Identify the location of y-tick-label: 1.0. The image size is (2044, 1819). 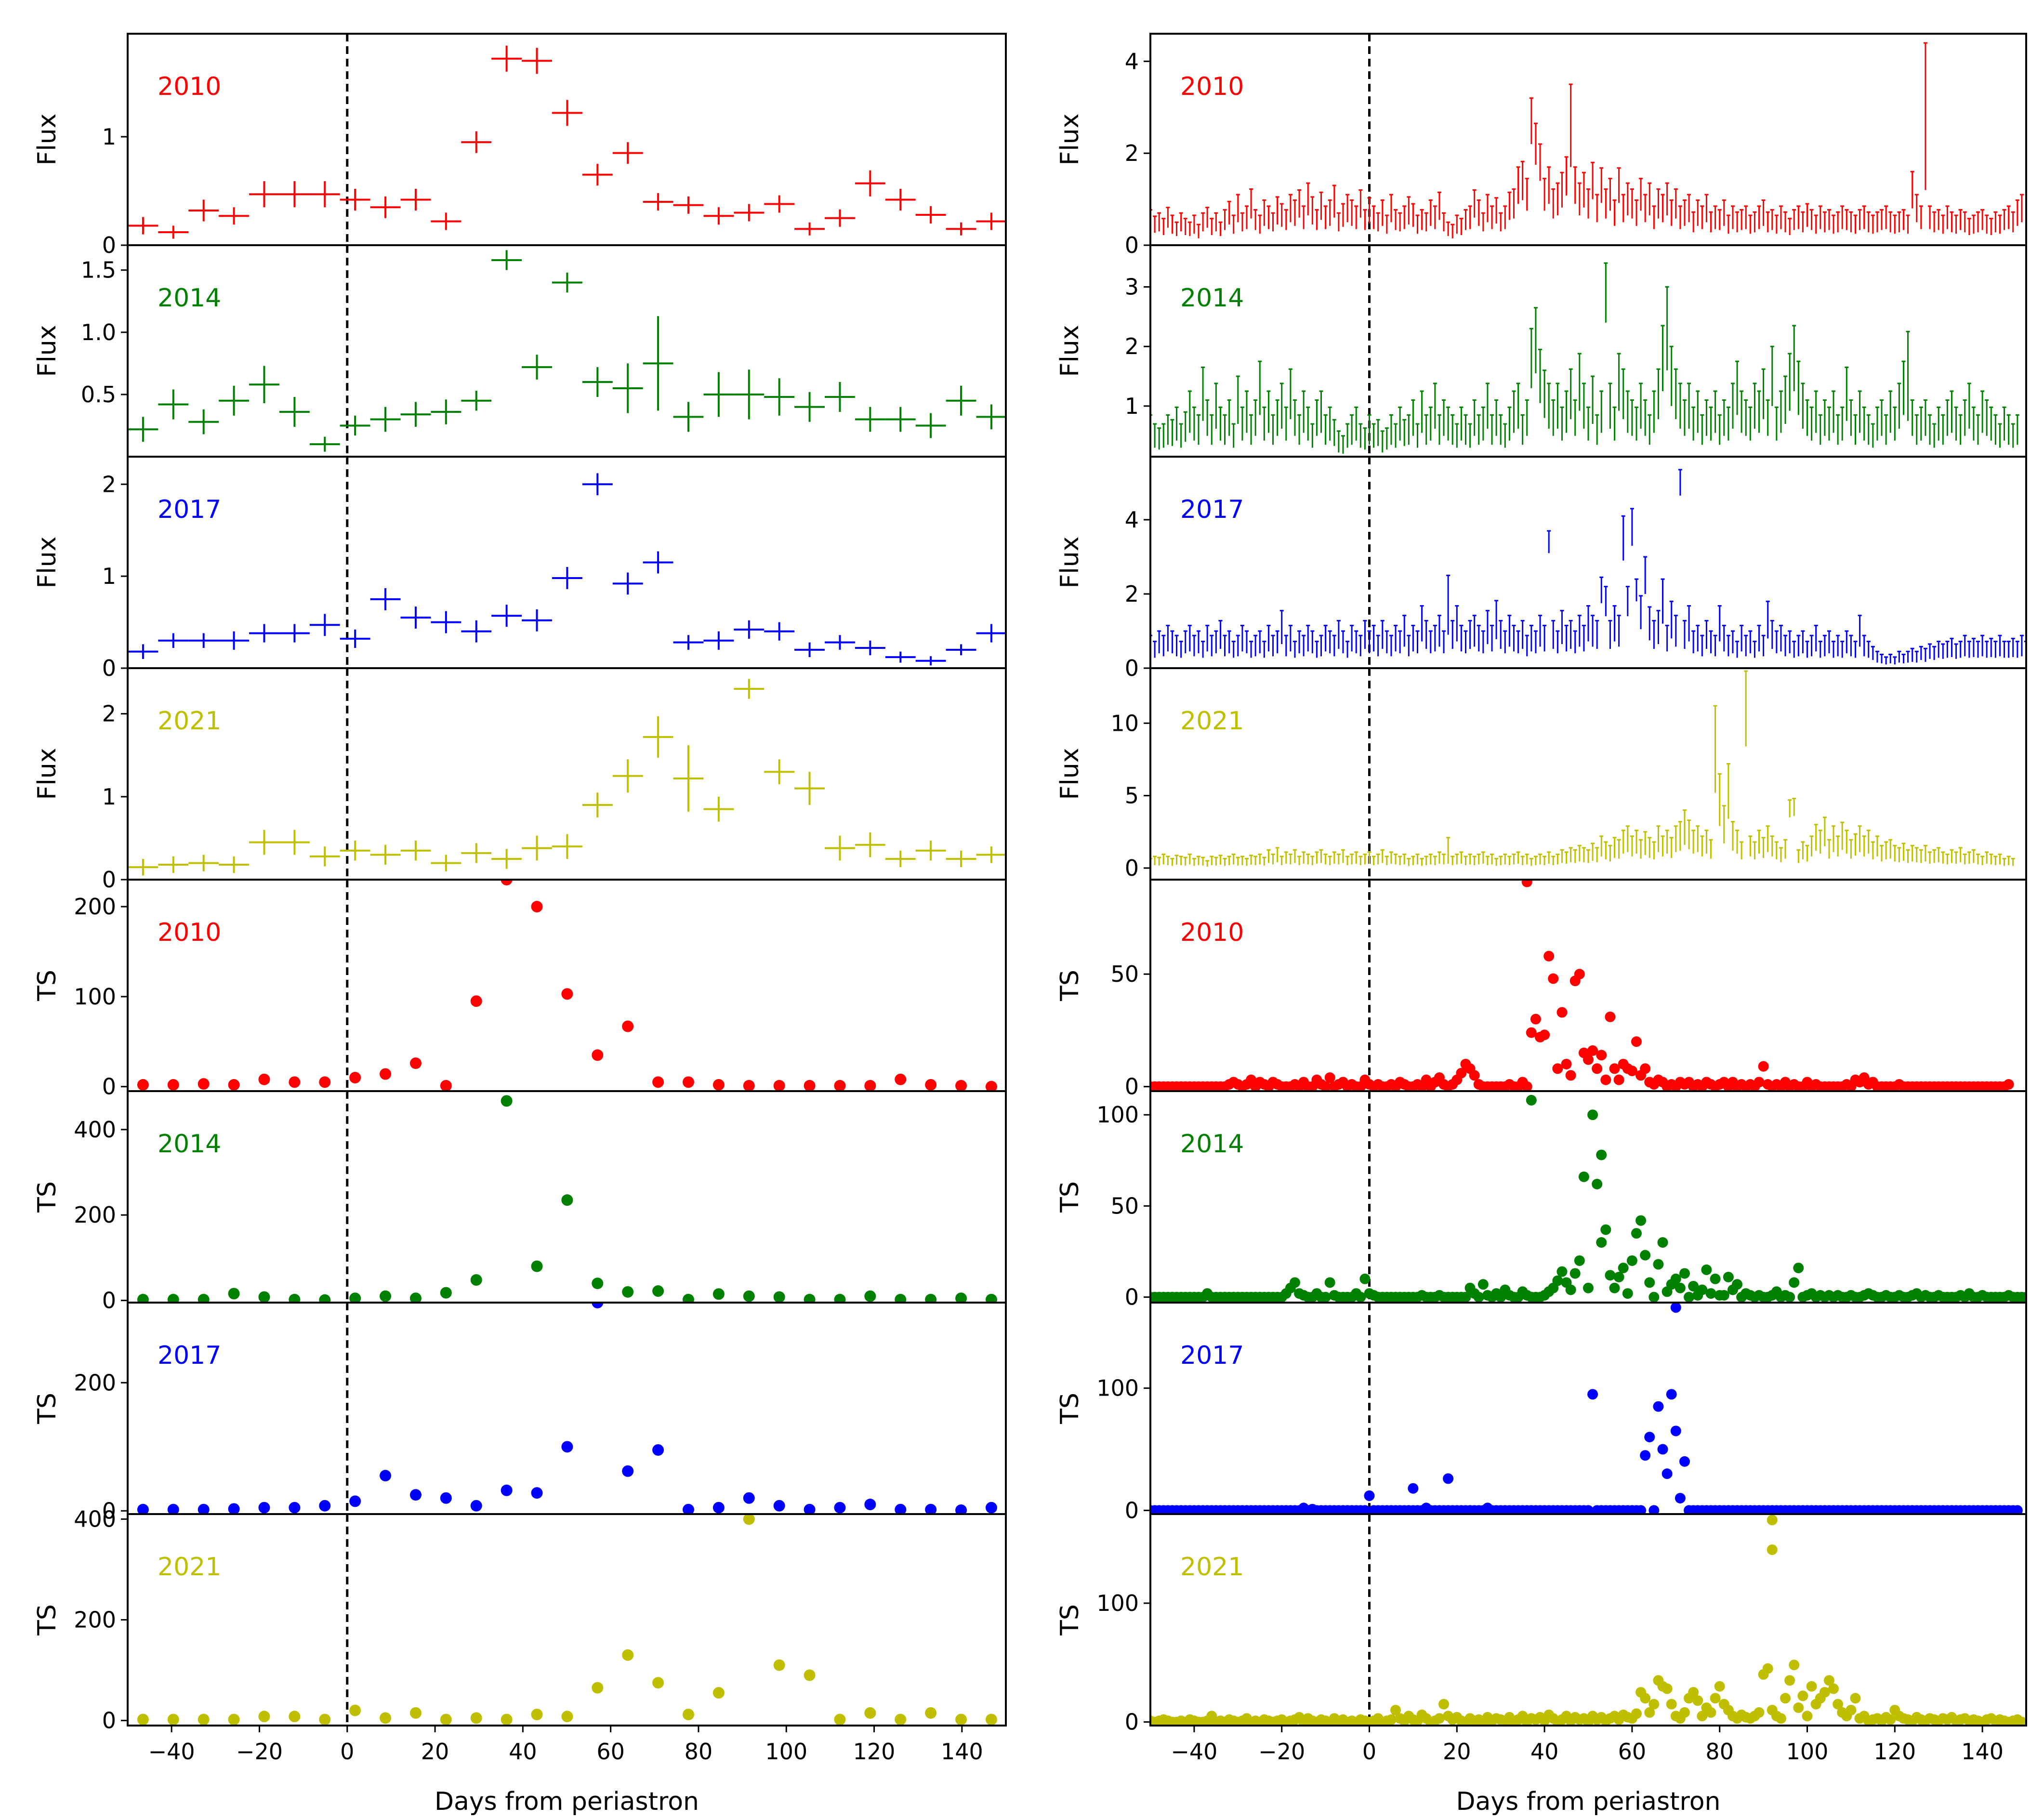
(99, 332).